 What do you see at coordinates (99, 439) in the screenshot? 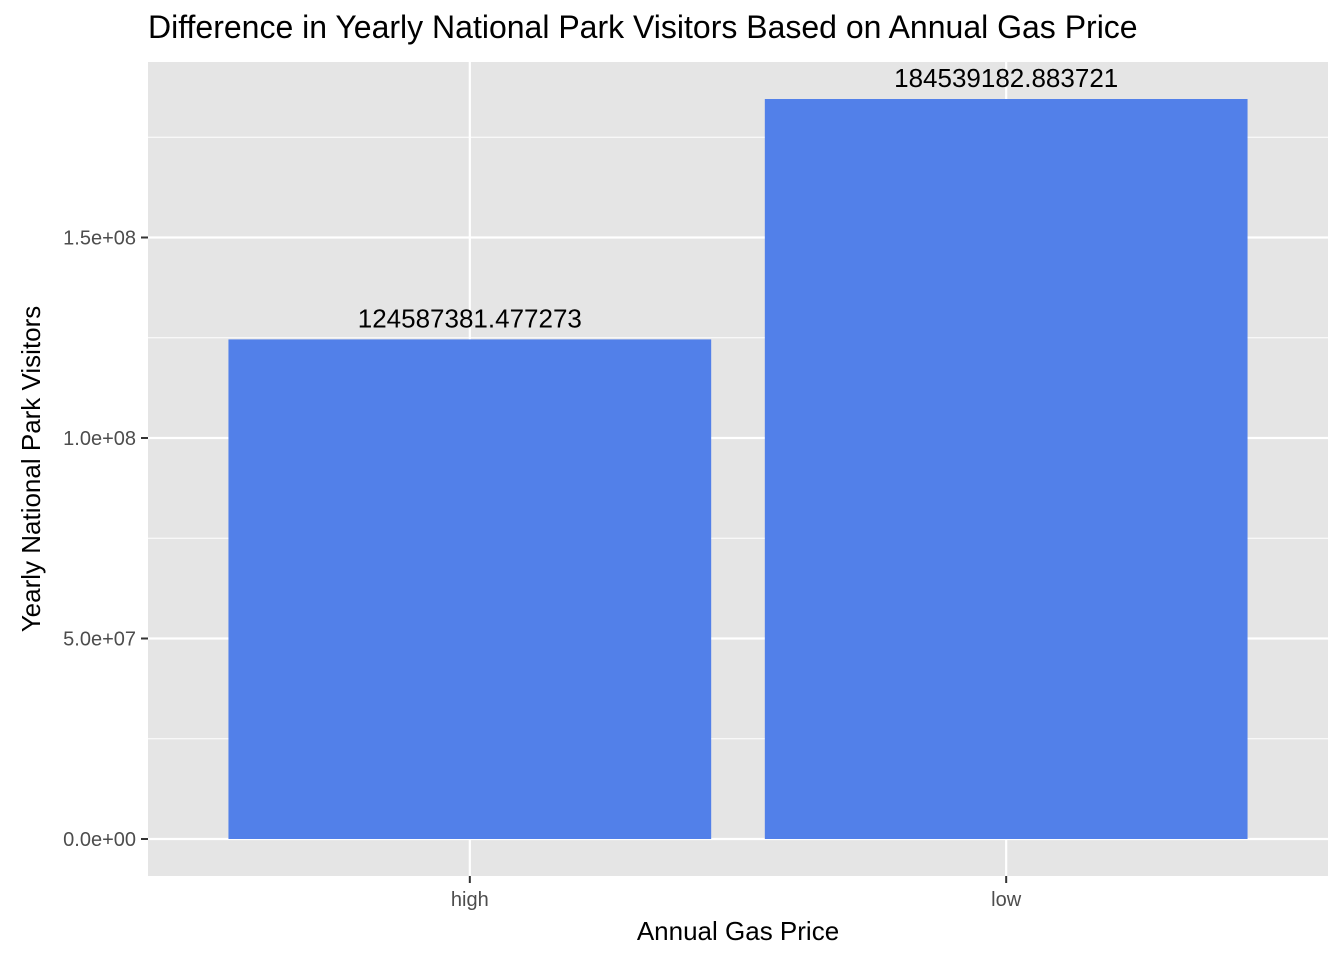
I see `y-tick-label: 1.0e+08` at bounding box center [99, 439].